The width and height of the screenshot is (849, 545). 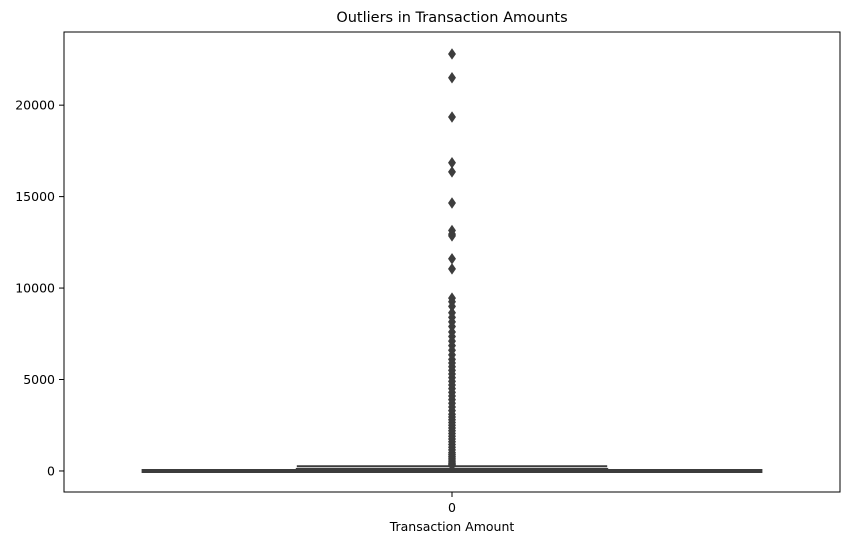 I want to click on y-tick-label: 20000, so click(x=35, y=105).